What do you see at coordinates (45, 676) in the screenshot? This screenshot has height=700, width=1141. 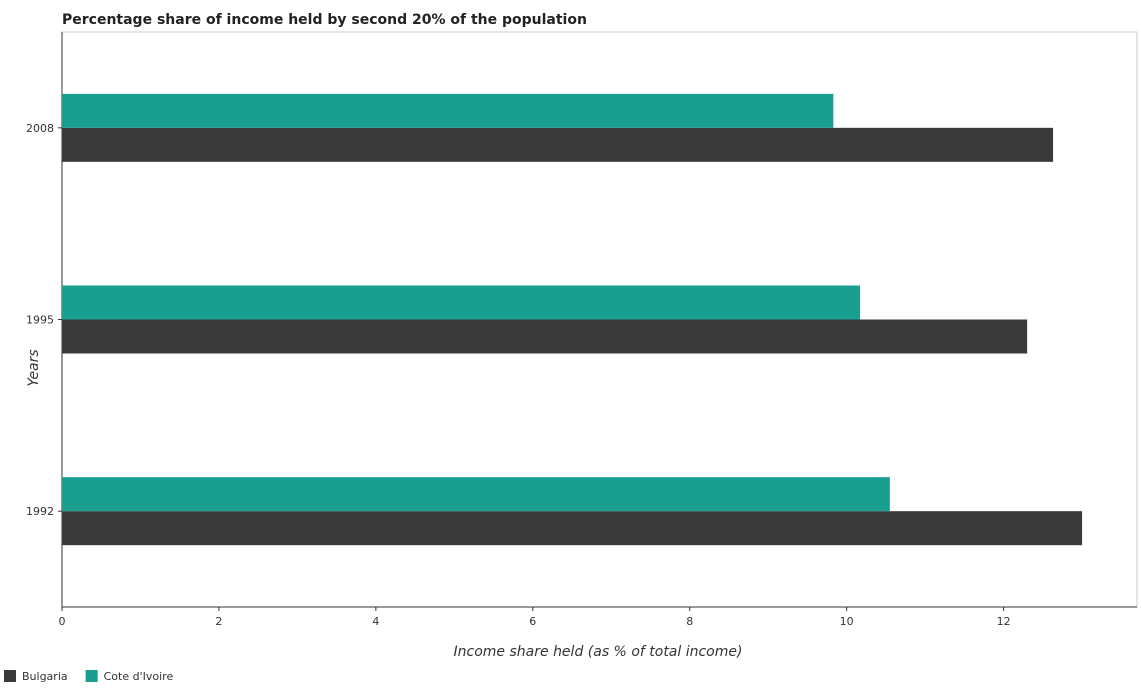 I see `legend-label-bulgaria: Bulgaria` at bounding box center [45, 676].